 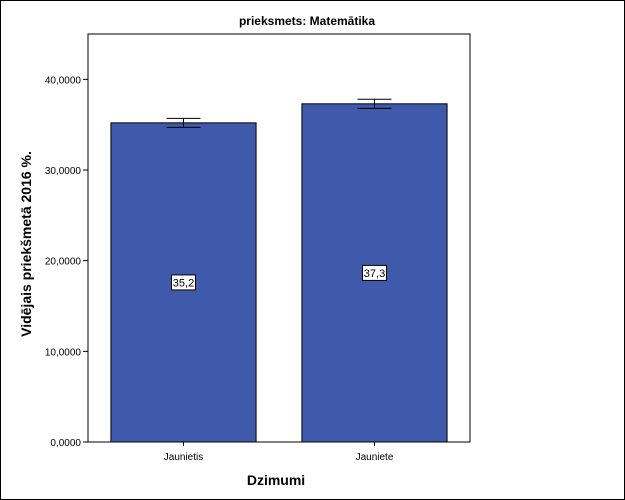 I want to click on data-label-1-box, so click(x=183, y=282).